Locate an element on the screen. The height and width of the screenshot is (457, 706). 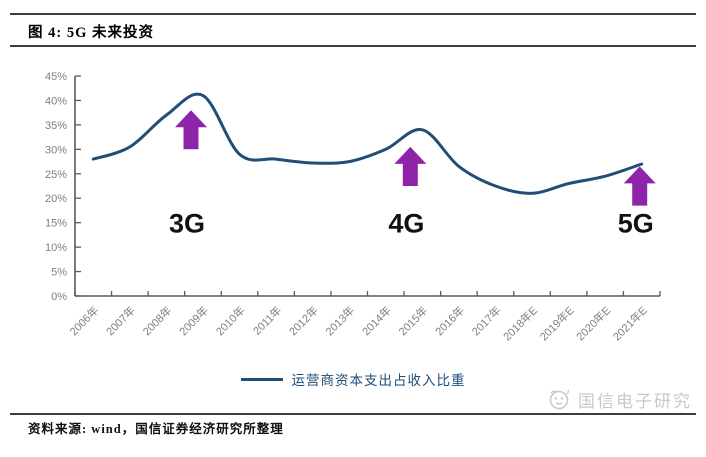
source-note: 资料来源: wind，国信证券经济研究所整理 is located at coordinates (156, 429).